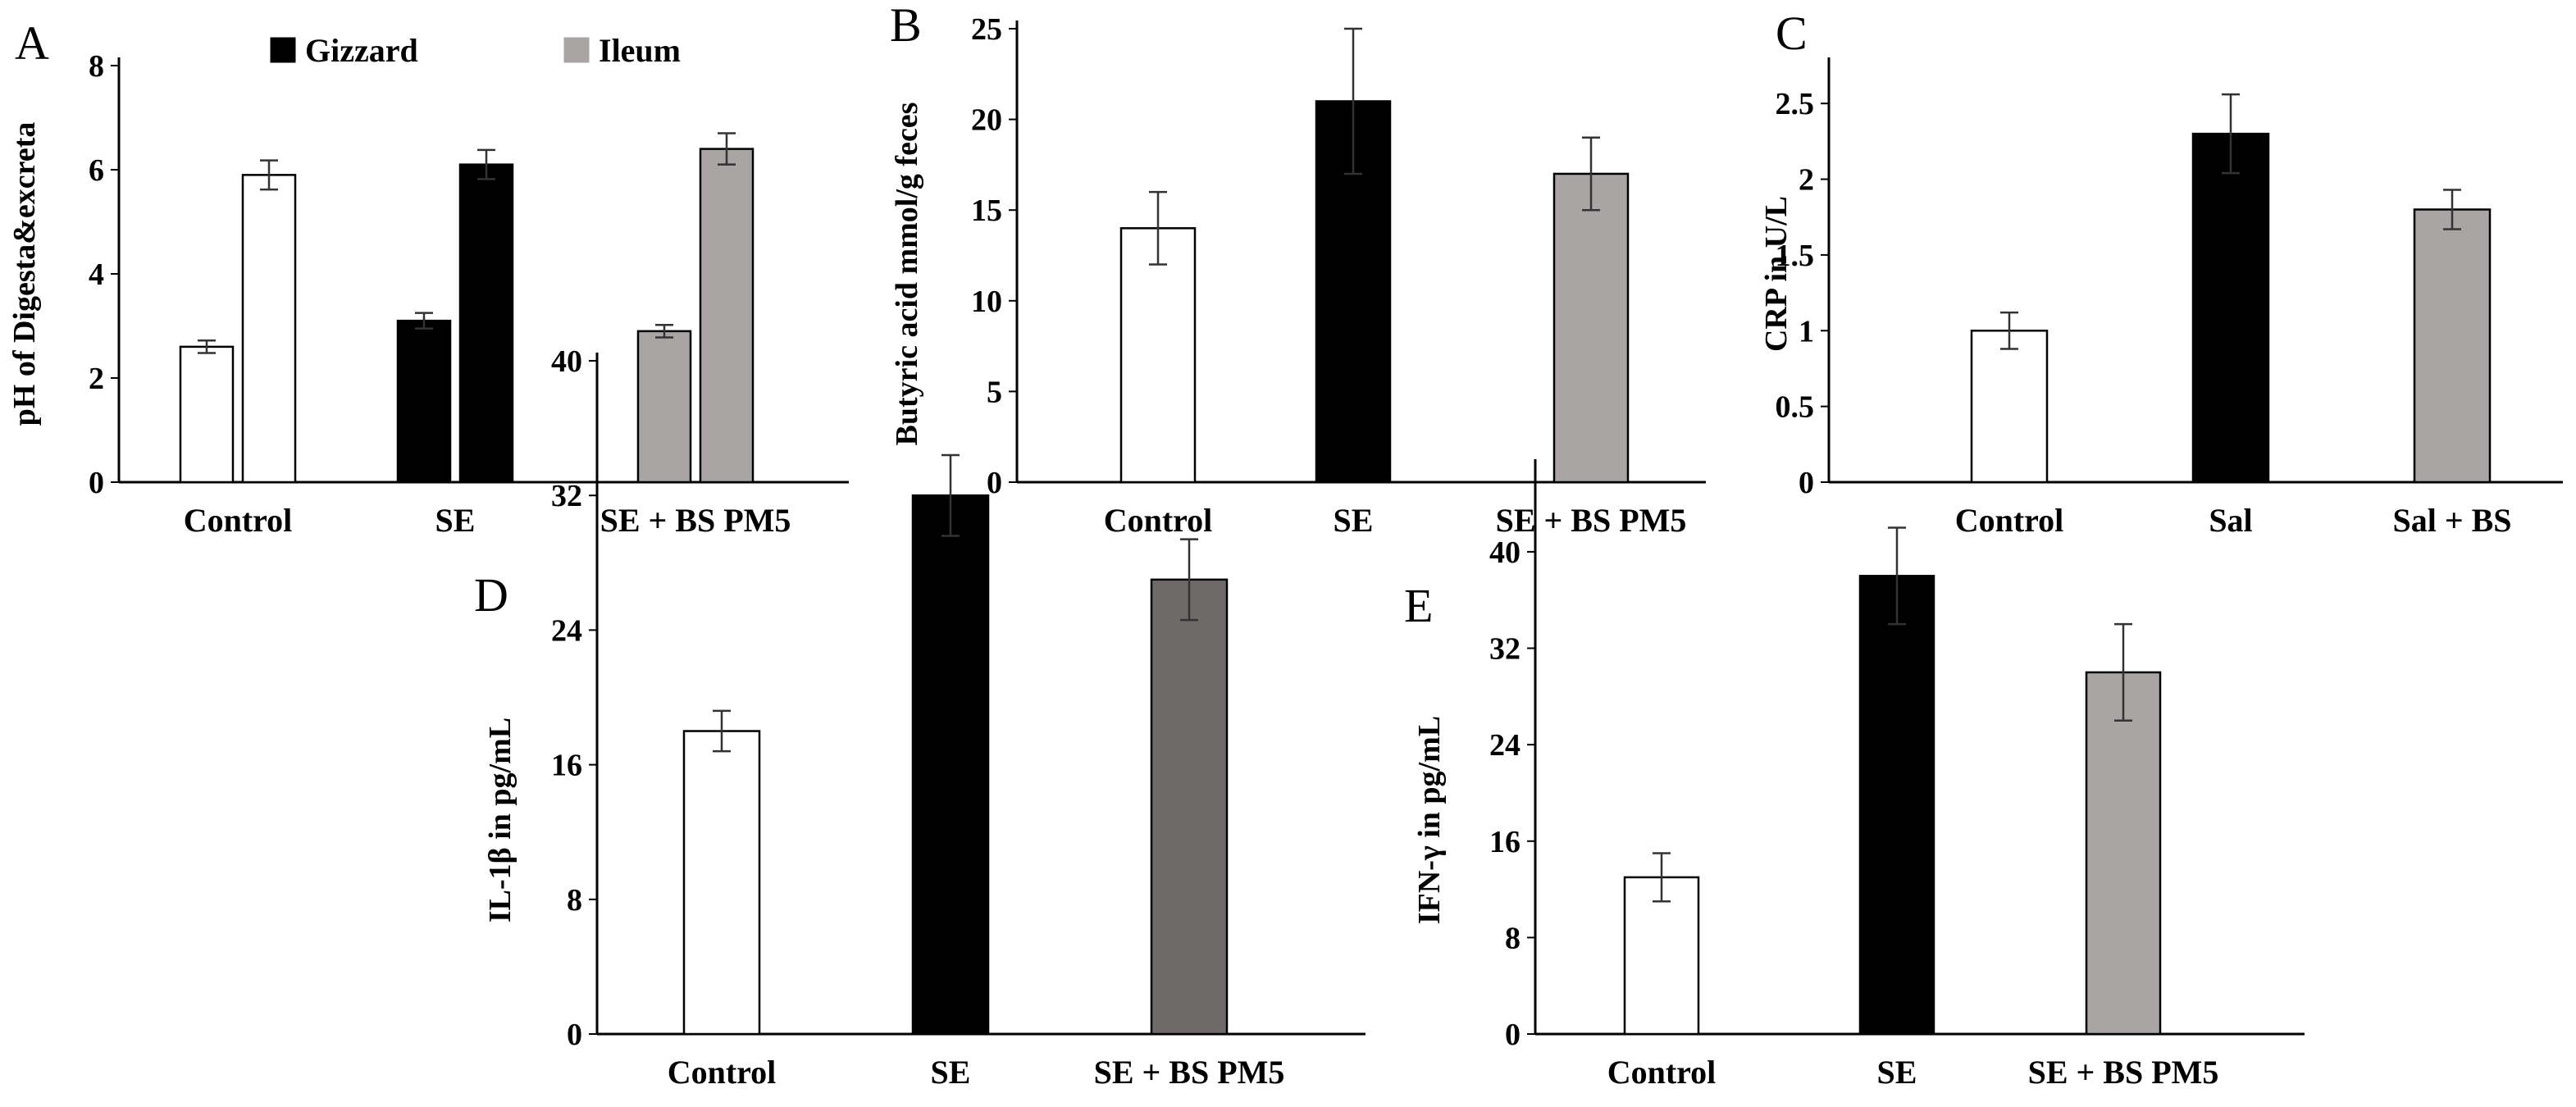 This screenshot has height=1107, width=2576. What do you see at coordinates (907, 274) in the screenshot?
I see `y-axis-label: Butyric acid mmol/g feces` at bounding box center [907, 274].